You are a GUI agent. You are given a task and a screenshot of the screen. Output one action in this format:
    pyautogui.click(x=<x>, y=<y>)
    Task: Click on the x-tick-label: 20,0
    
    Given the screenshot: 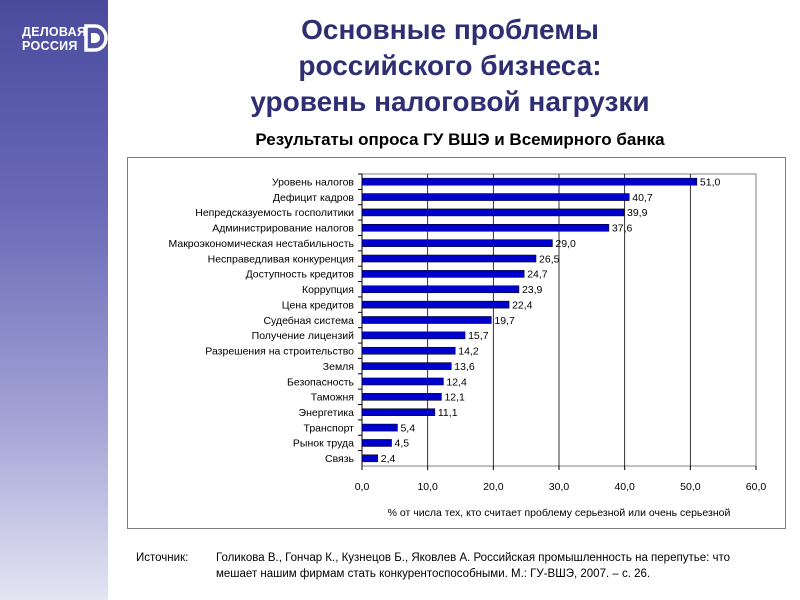 What is the action you would take?
    pyautogui.click(x=493, y=487)
    